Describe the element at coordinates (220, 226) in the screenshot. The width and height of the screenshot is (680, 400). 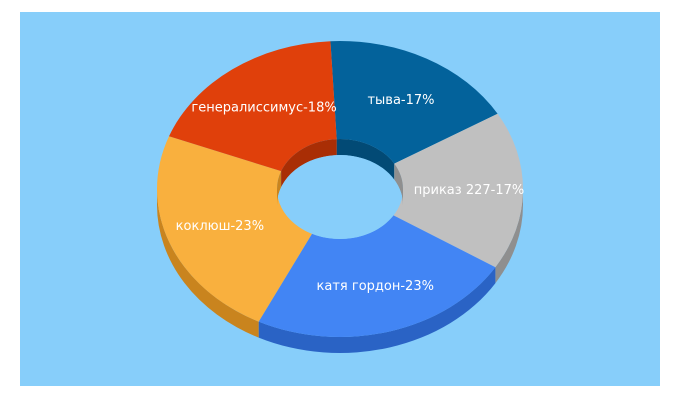
I see `slice-label-3: коклюш-23%` at that location.